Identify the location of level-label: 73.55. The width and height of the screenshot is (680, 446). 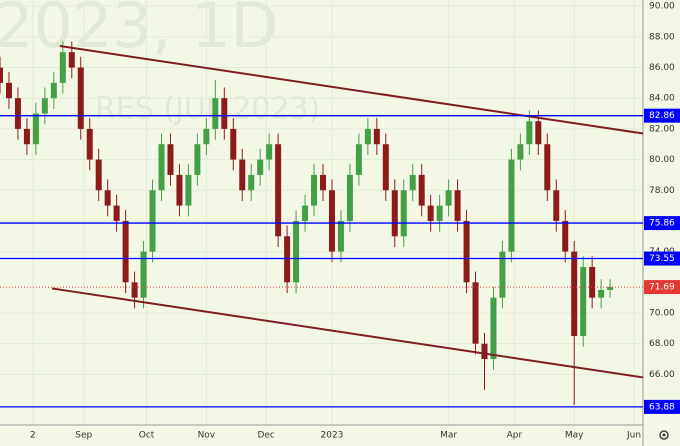
(662, 259).